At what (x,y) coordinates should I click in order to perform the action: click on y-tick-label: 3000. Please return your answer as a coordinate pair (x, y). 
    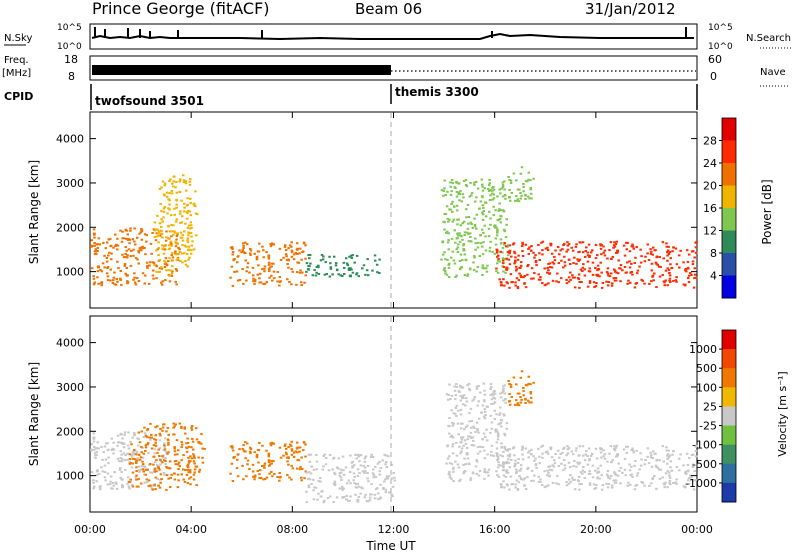
    Looking at the image, I should click on (70, 183).